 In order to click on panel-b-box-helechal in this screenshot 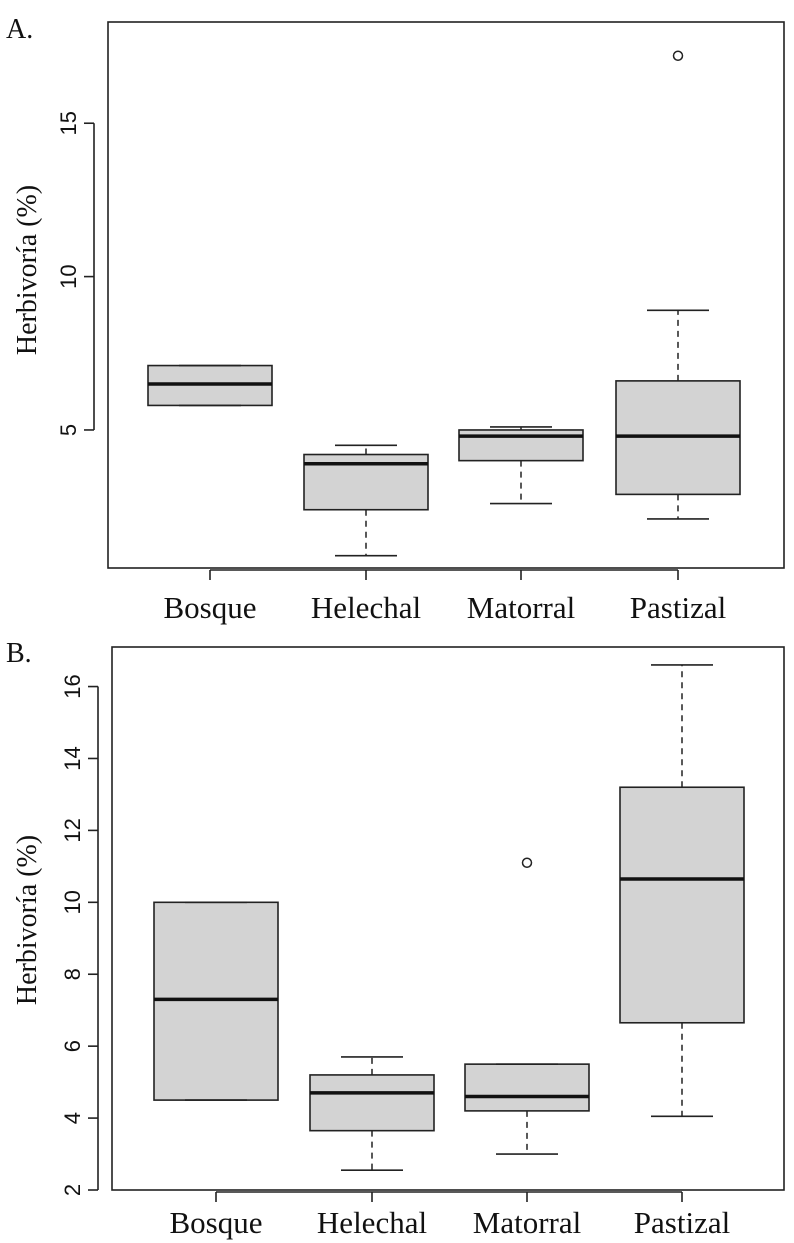, I will do `click(372, 1114)`.